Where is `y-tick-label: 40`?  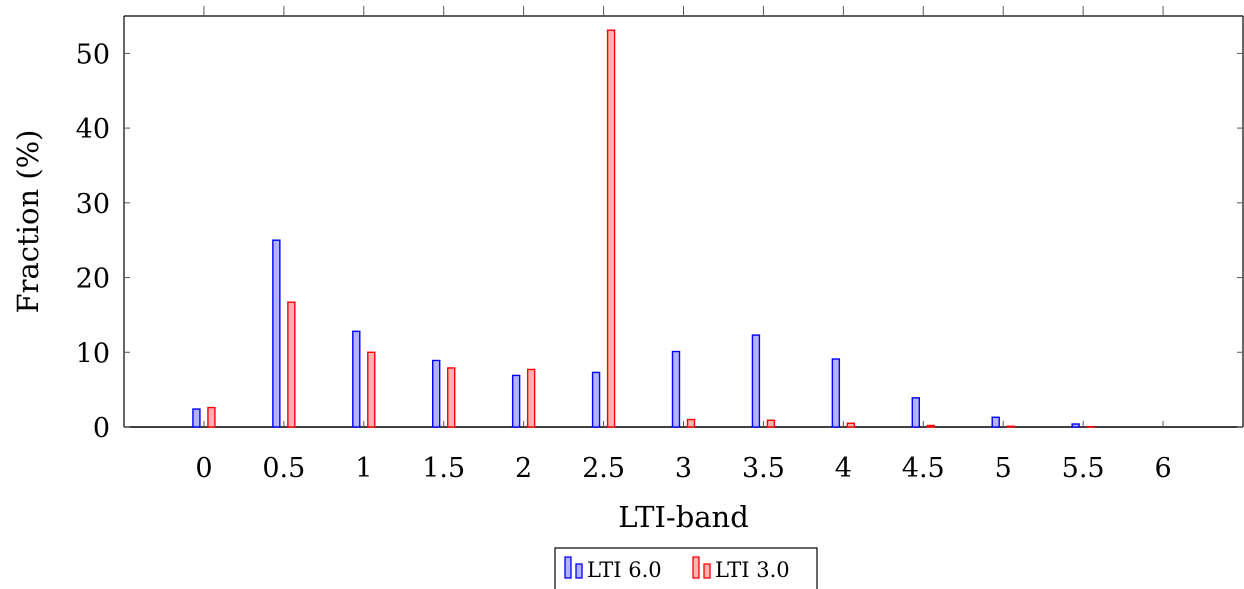
y-tick-label: 40 is located at coordinates (93, 129).